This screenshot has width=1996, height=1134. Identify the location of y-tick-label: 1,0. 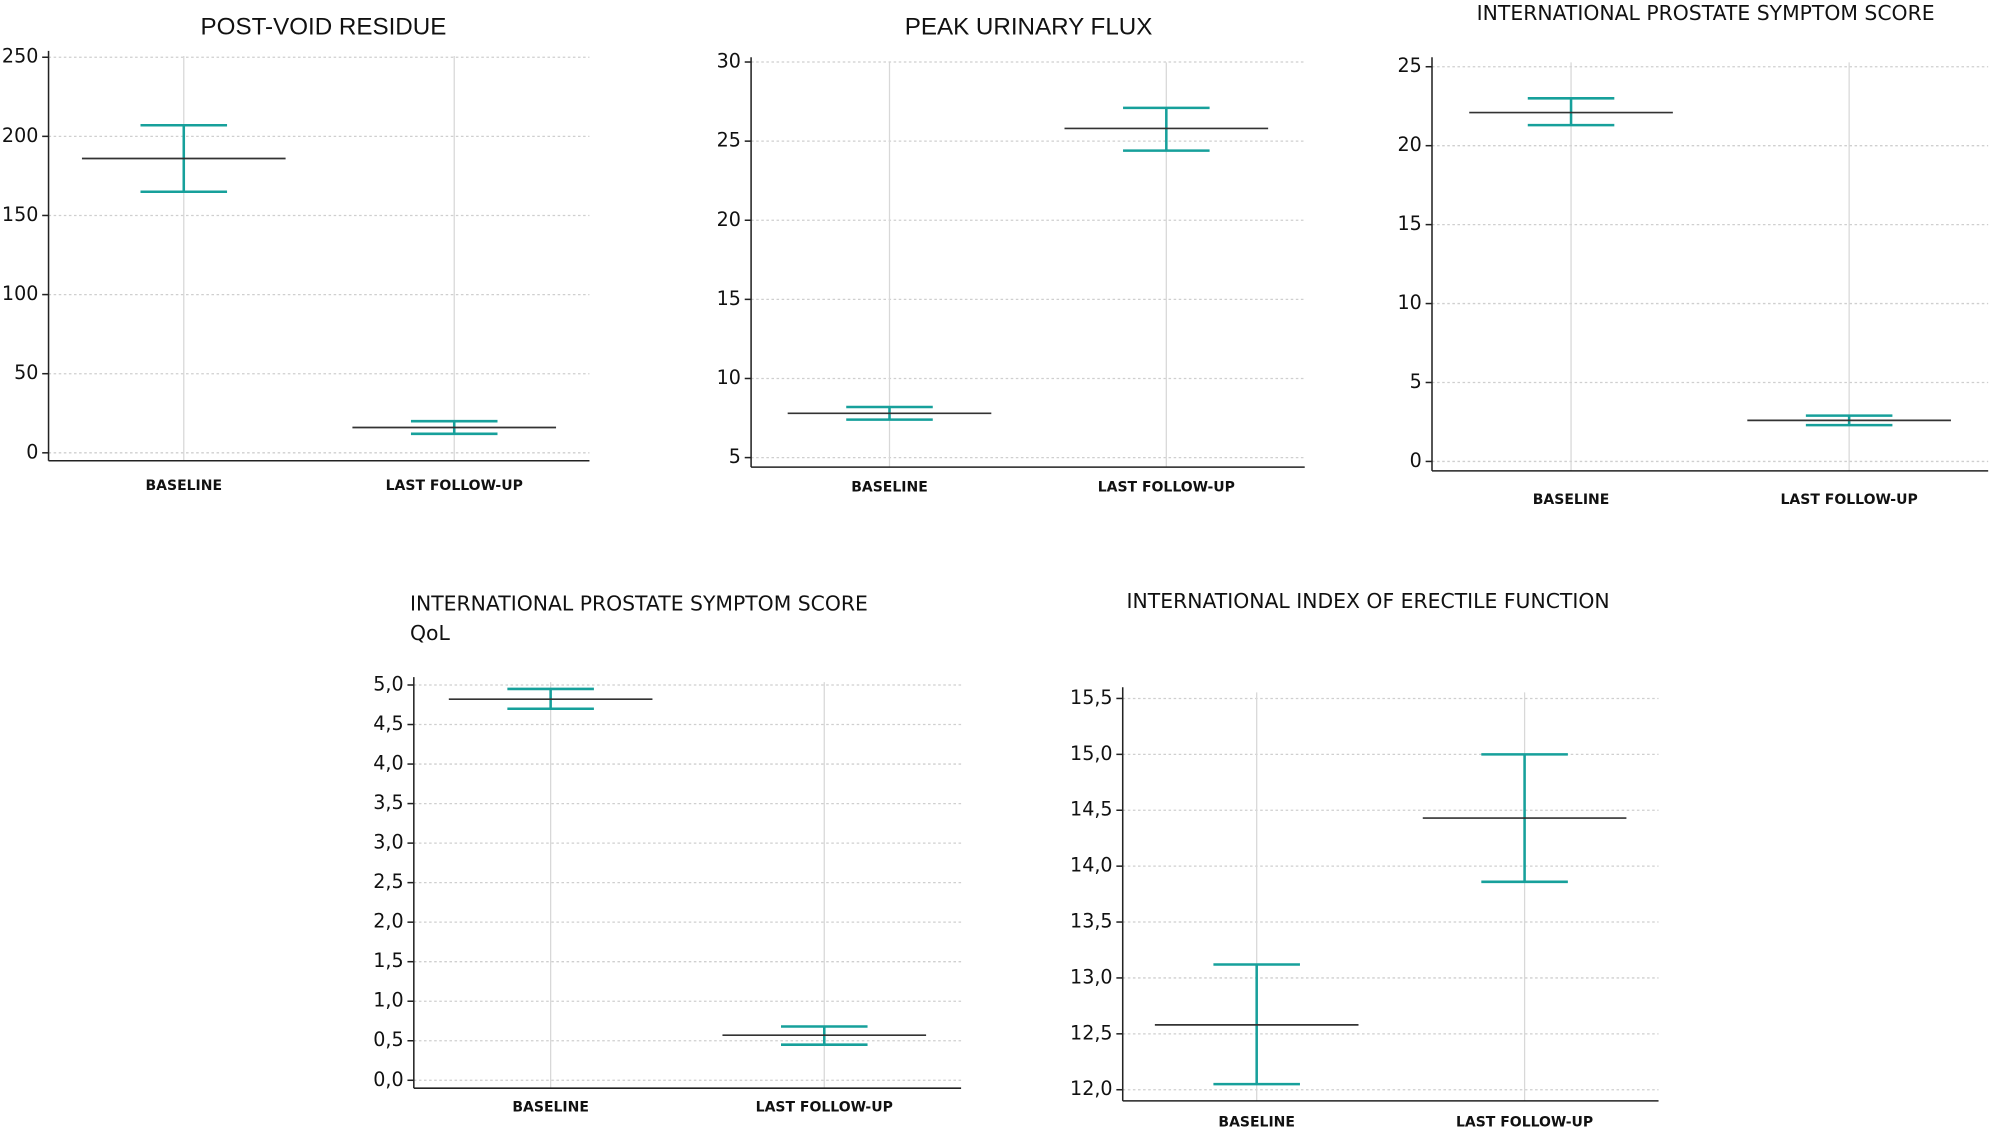
(388, 1000).